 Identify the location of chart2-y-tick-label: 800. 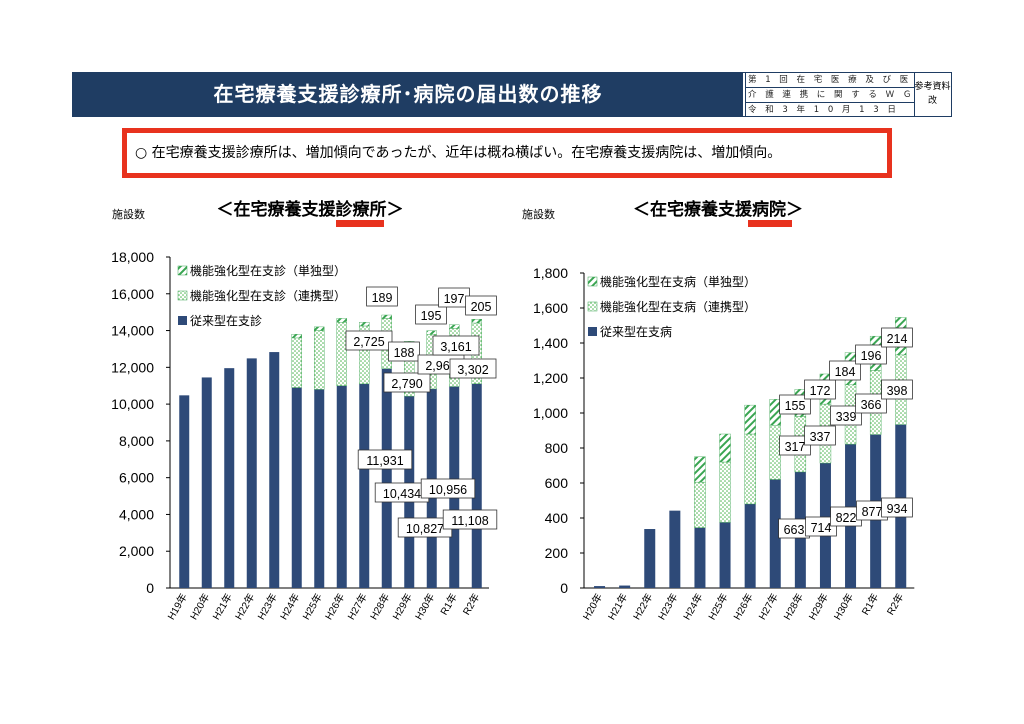
(557, 448).